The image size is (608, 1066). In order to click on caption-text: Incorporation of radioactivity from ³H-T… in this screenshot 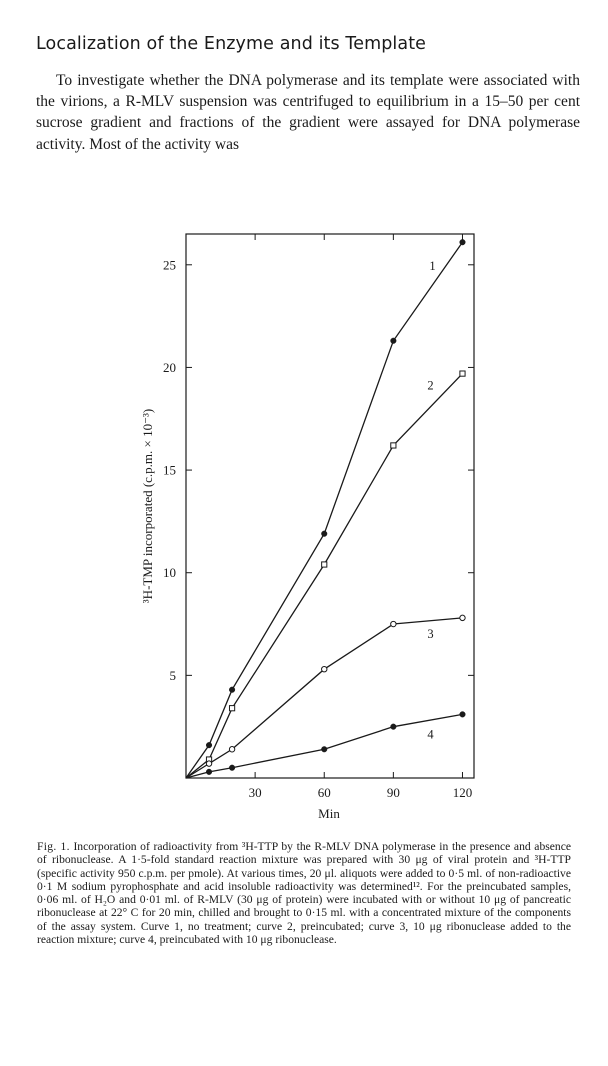, I will do `click(304, 893)`.